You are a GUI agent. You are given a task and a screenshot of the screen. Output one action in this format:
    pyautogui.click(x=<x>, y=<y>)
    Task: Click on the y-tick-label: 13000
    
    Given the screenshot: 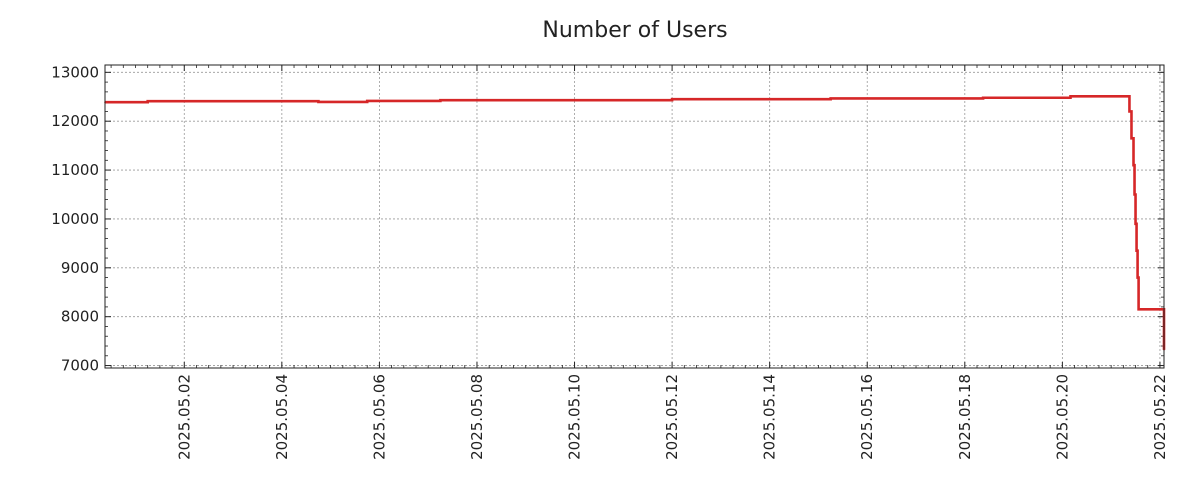 What is the action you would take?
    pyautogui.click(x=75, y=72)
    